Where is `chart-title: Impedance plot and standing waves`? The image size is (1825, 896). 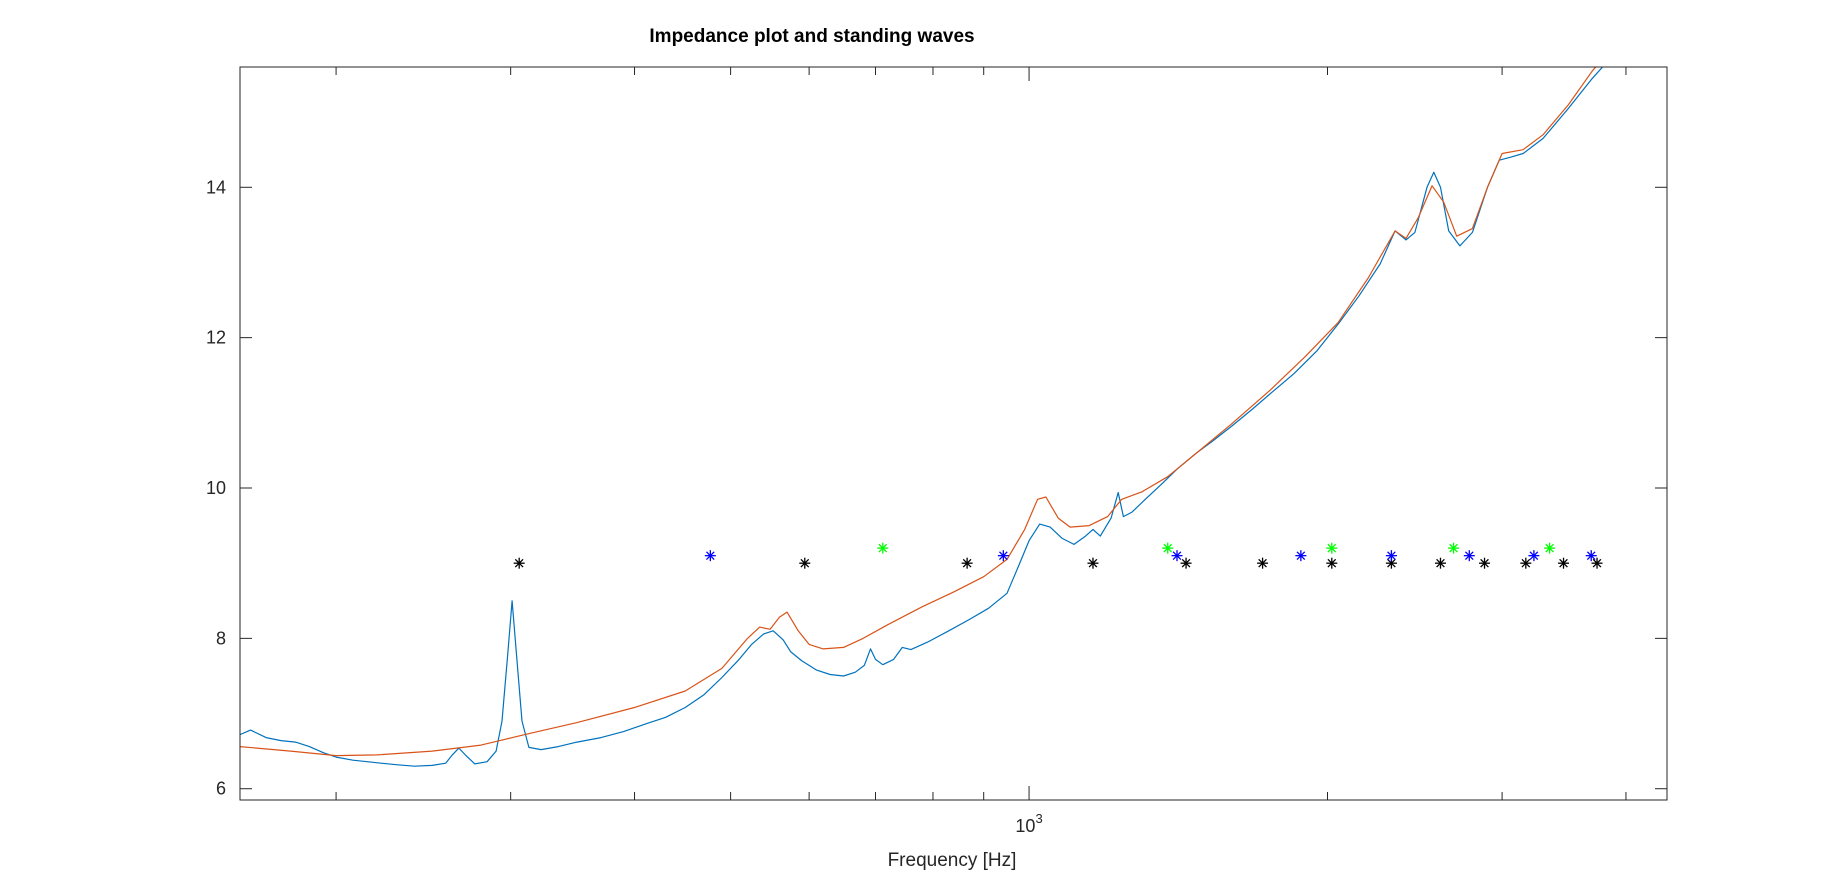
chart-title: Impedance plot and standing waves is located at coordinates (811, 36).